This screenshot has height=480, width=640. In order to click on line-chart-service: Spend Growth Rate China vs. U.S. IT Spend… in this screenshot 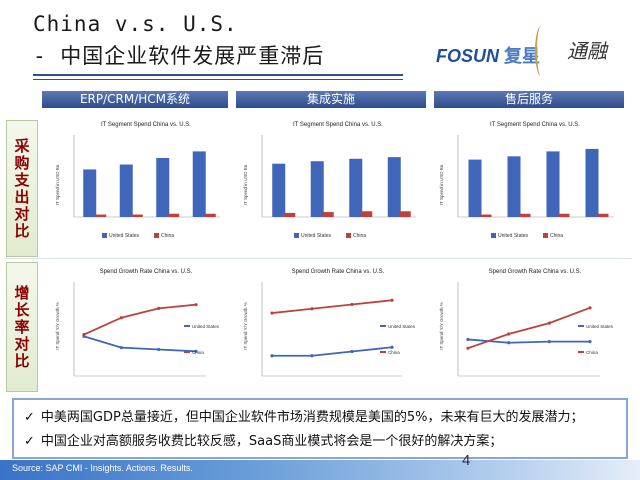, I will do `click(529, 326)`.